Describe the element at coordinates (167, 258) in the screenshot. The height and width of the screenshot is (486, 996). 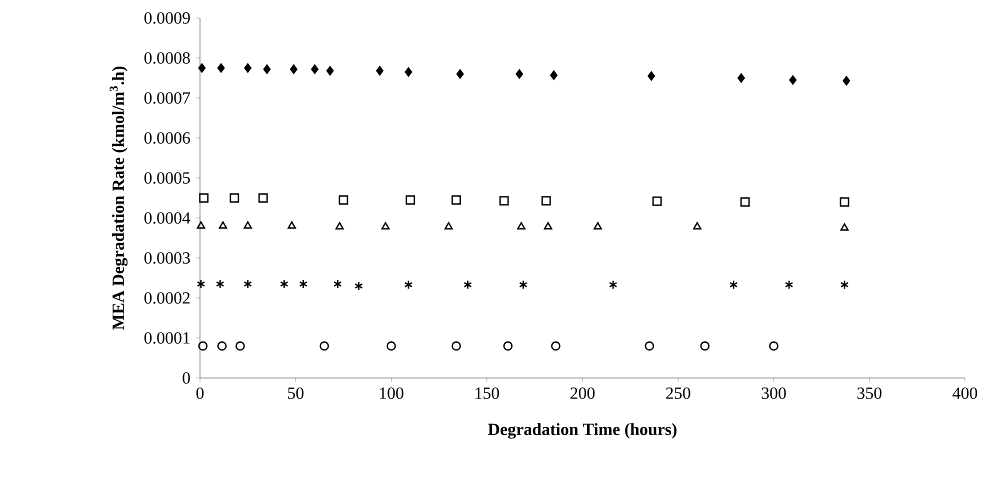
I see `y-tick-label: 0.0003` at that location.